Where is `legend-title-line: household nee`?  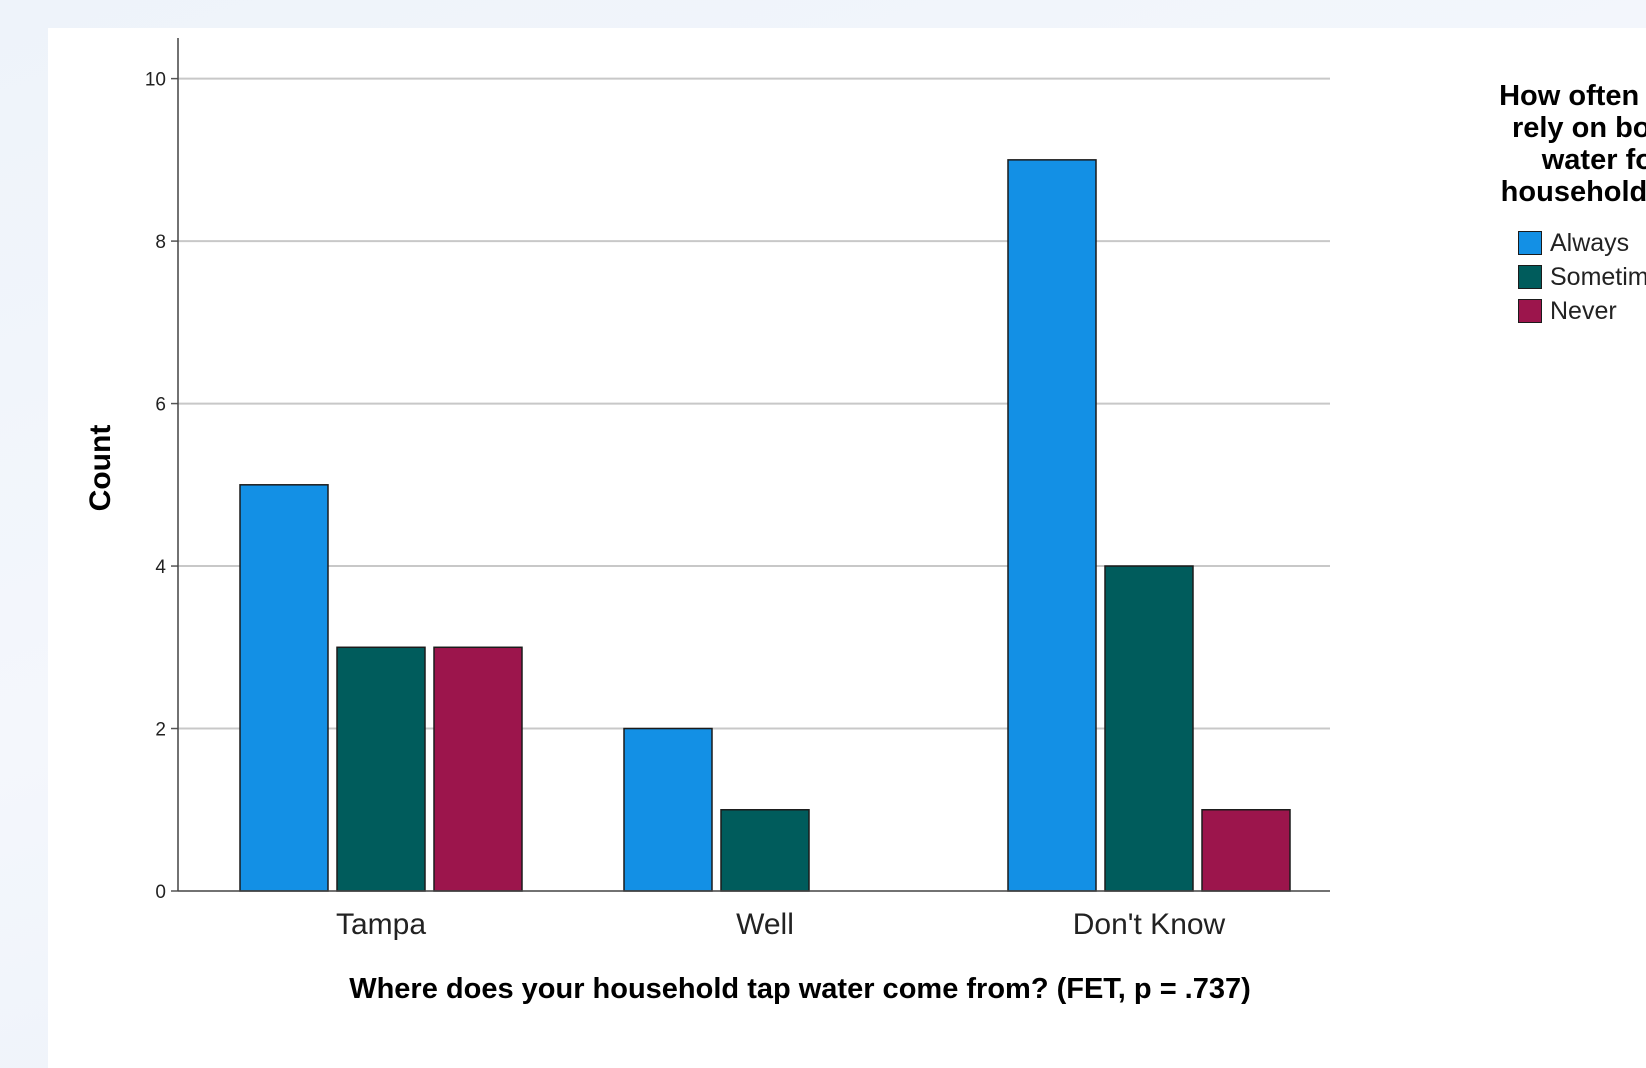
legend-title-line: household nee is located at coordinates (1573, 192).